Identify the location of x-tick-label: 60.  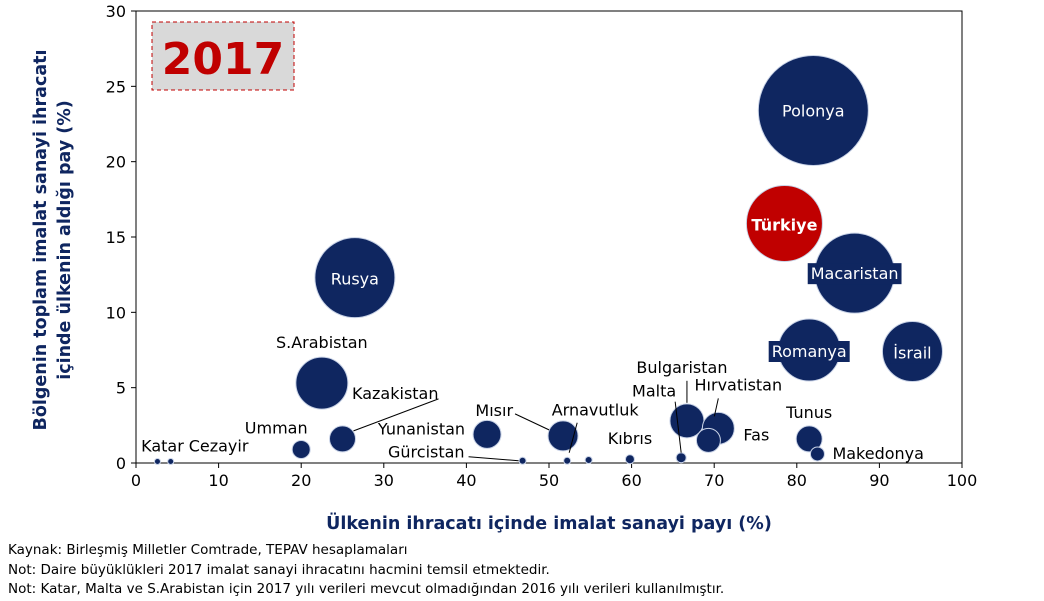
(631, 480).